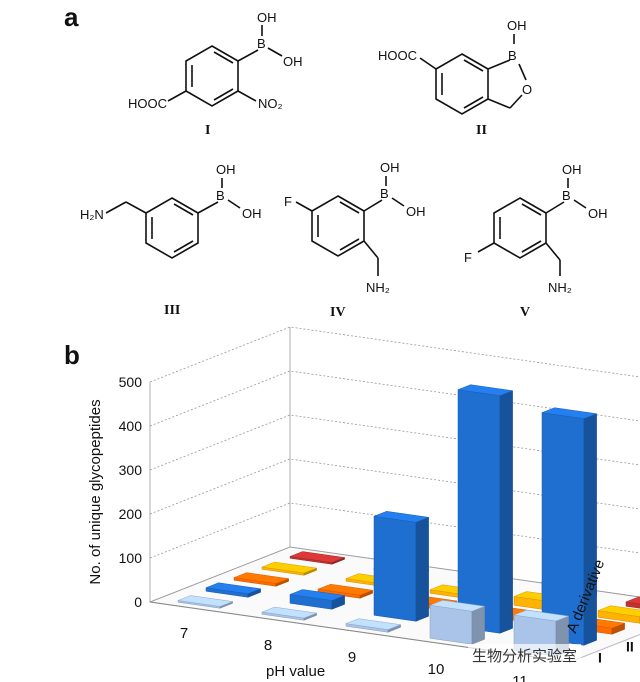 The width and height of the screenshot is (640, 682). I want to click on x-tick-label: 9, so click(352, 657).